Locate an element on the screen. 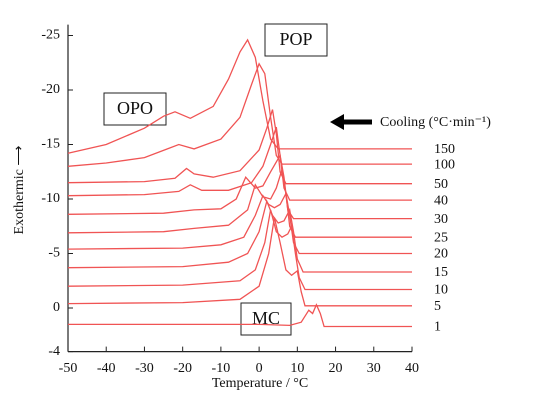 Image resolution: width=550 pixels, height=419 pixels. series-label: 40 is located at coordinates (441, 200).